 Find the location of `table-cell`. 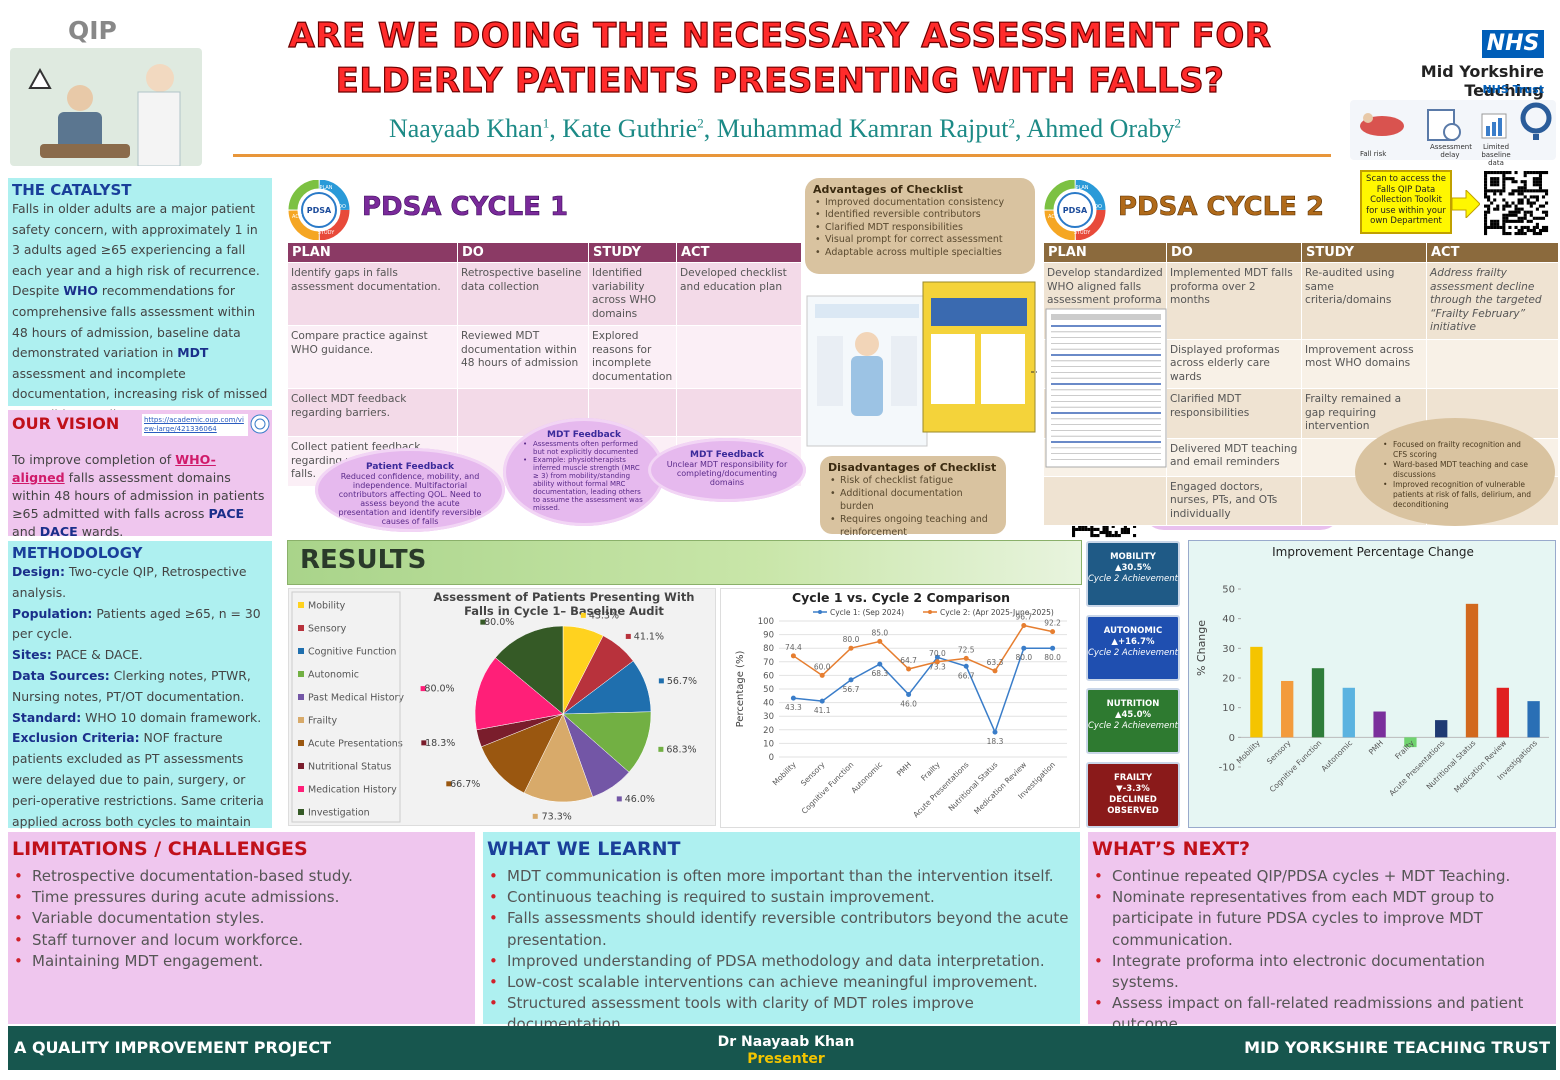

table-cell is located at coordinates (1105, 500).